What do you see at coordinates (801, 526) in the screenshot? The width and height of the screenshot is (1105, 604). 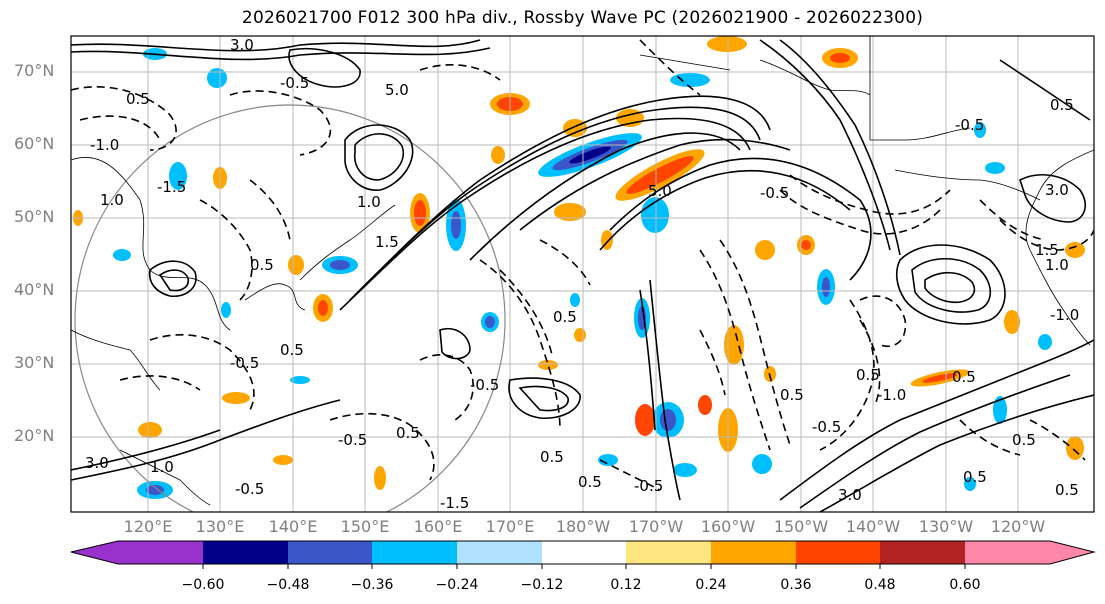 I see `longitude-label: 150°W` at bounding box center [801, 526].